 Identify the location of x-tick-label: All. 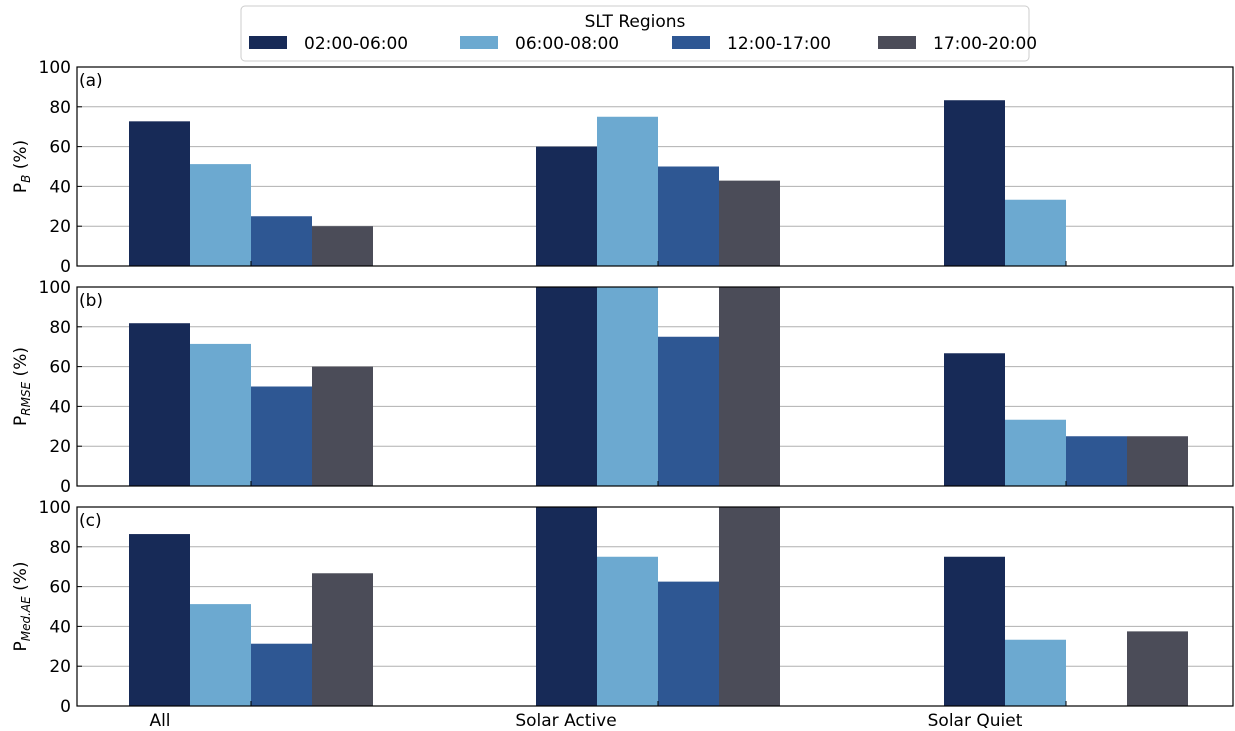
(159, 721).